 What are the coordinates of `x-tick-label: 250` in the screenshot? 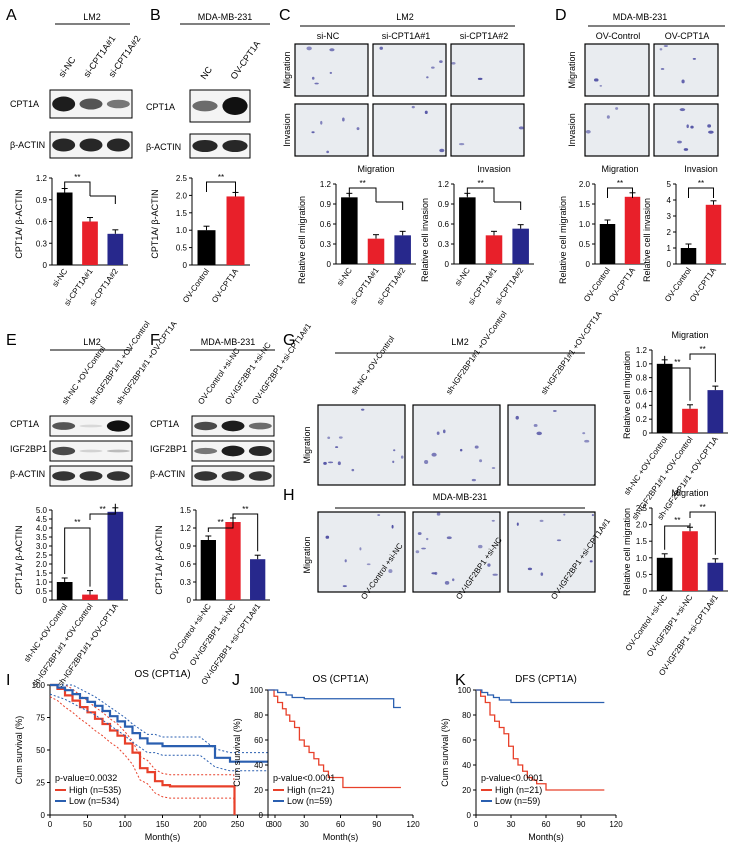 It's located at (238, 824).